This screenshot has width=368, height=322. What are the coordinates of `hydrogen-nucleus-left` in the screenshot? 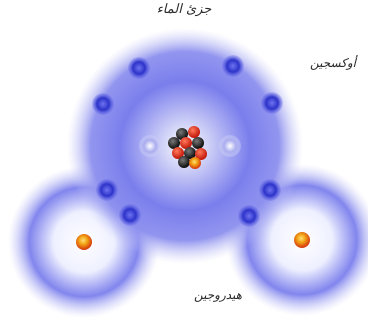 It's located at (84, 242).